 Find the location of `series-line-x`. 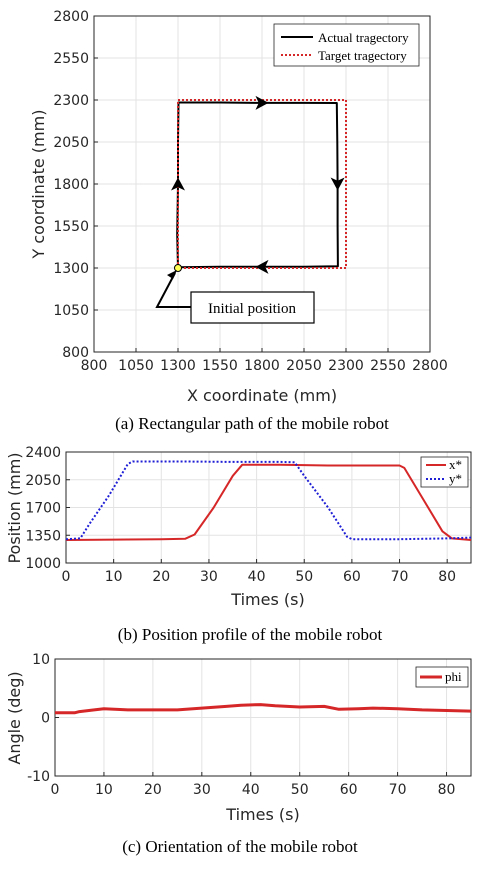

series-line-x is located at coordinates (268, 502).